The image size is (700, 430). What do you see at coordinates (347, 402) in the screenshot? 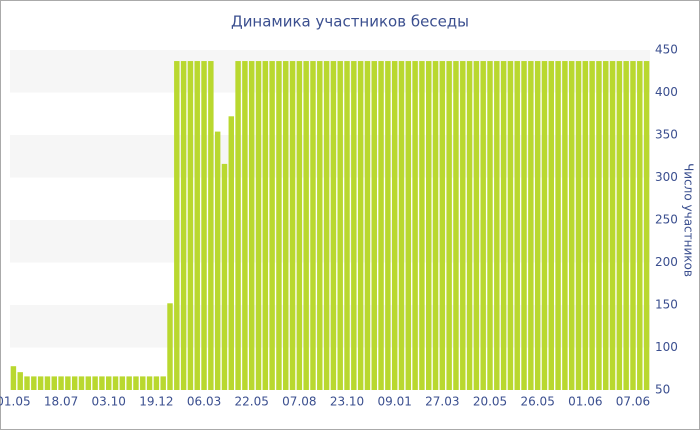
I see `x-tick-label: 23.10` at bounding box center [347, 402].